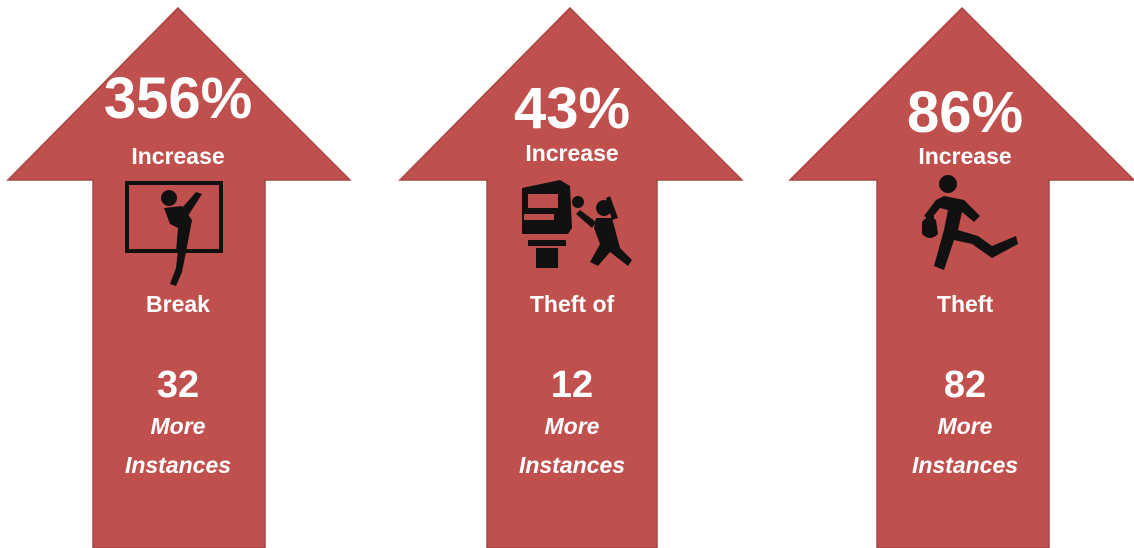 This screenshot has height=548, width=1134. What do you see at coordinates (572, 304) in the screenshot?
I see `category-label: Theft of` at bounding box center [572, 304].